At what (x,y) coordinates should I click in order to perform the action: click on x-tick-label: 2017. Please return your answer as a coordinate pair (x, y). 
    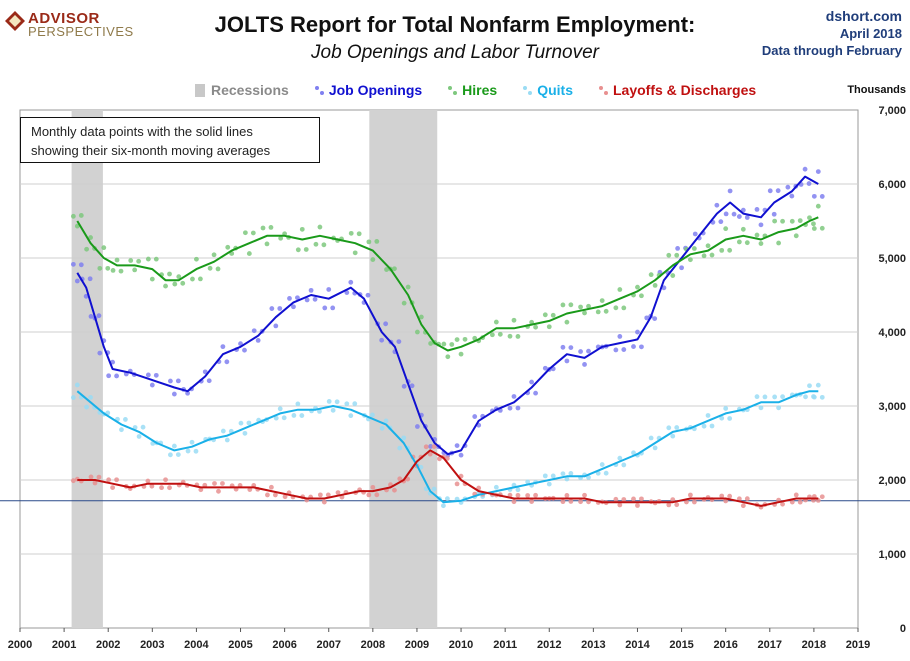
    Looking at the image, I should click on (770, 645).